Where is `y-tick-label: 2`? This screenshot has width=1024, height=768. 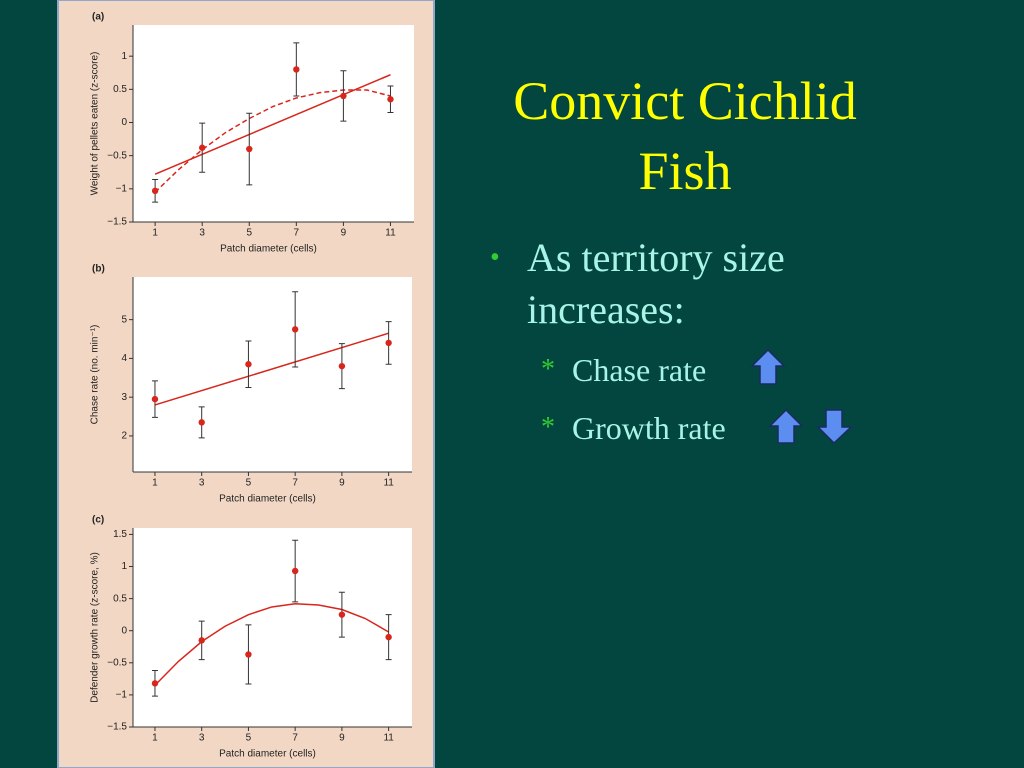 y-tick-label: 2 is located at coordinates (124, 436).